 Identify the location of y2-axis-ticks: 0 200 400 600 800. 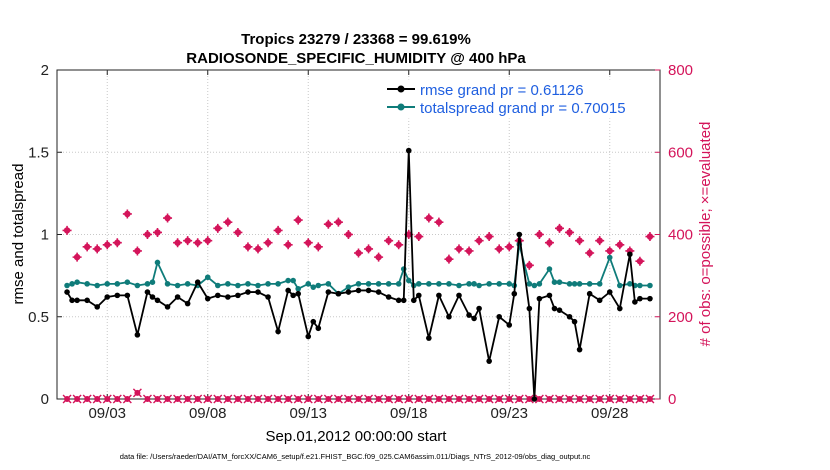
(674, 235).